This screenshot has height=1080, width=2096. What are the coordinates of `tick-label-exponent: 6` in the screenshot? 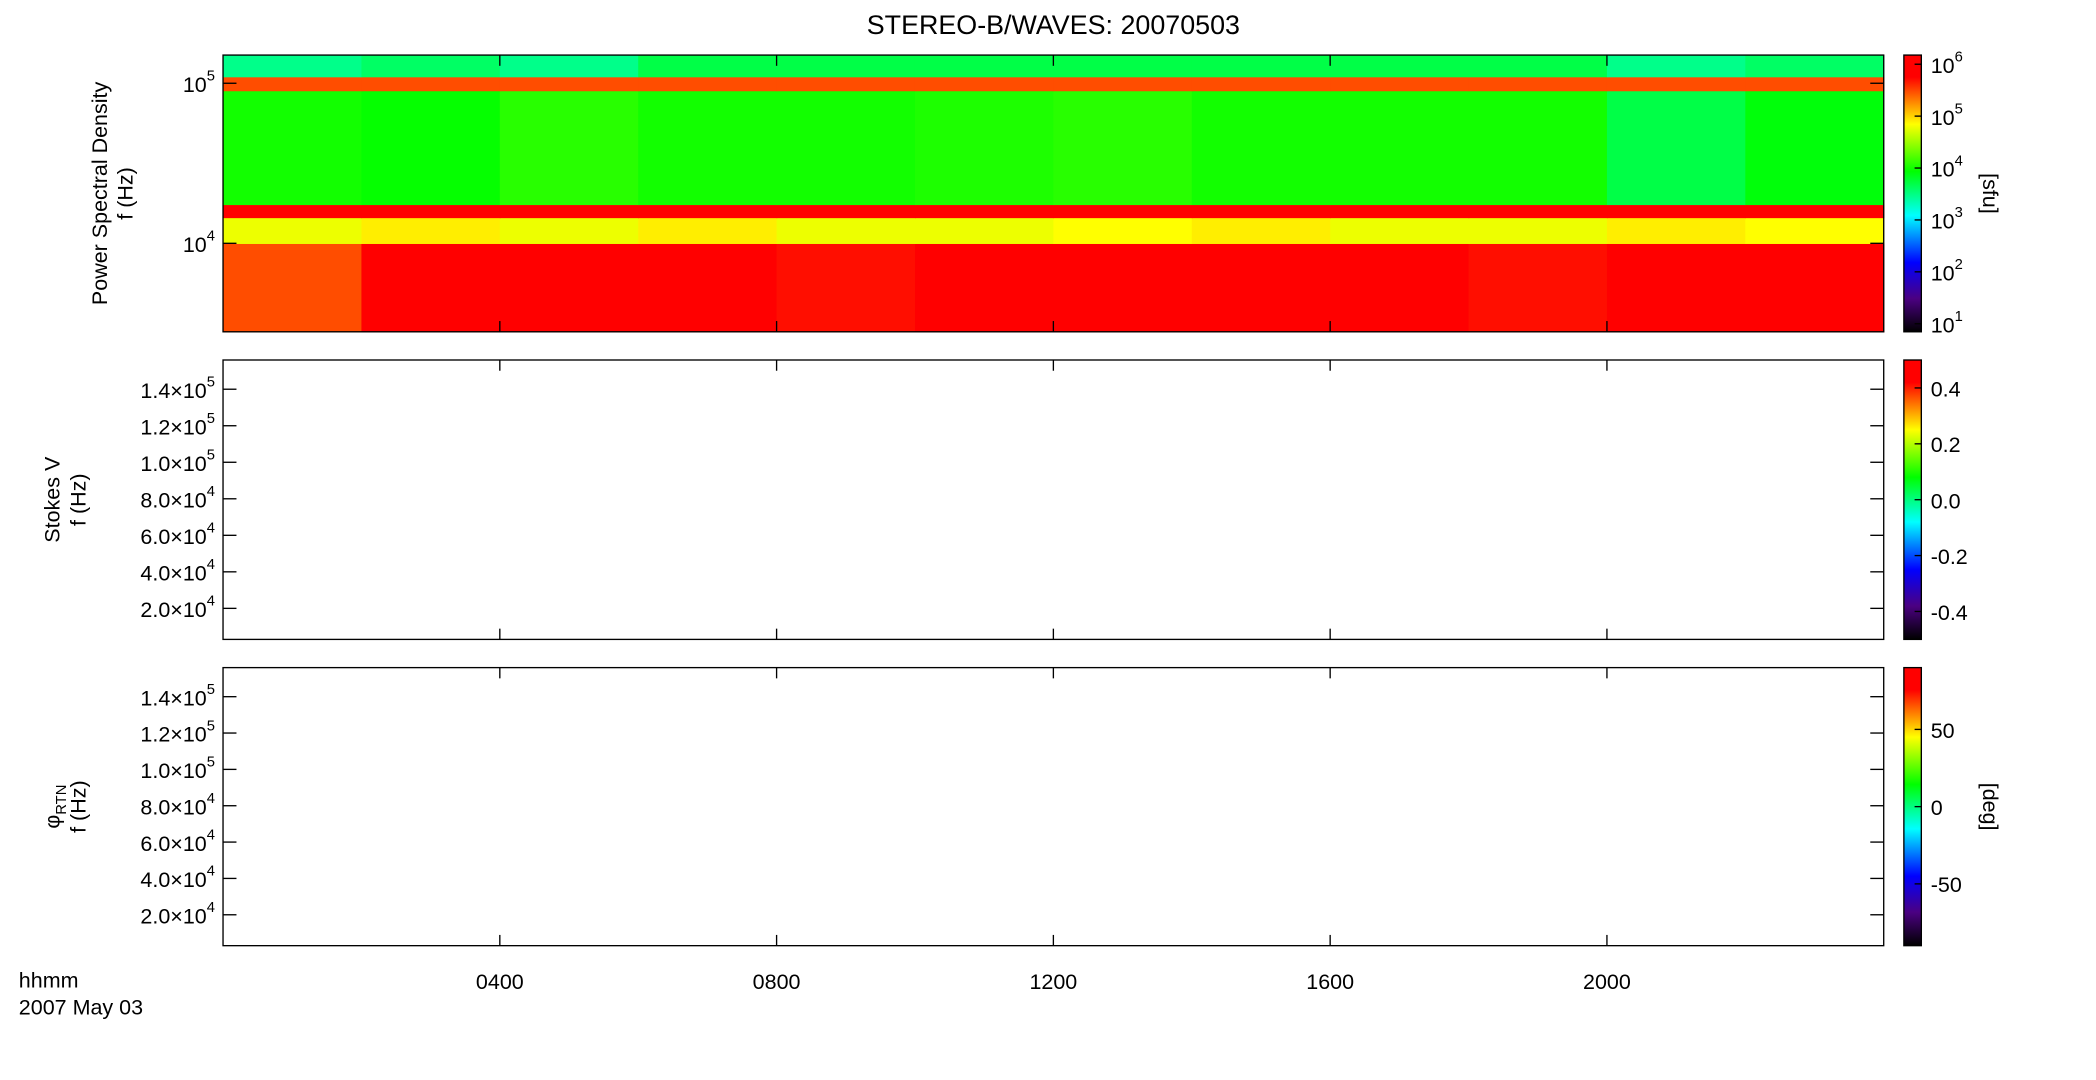 It's located at (1959, 57).